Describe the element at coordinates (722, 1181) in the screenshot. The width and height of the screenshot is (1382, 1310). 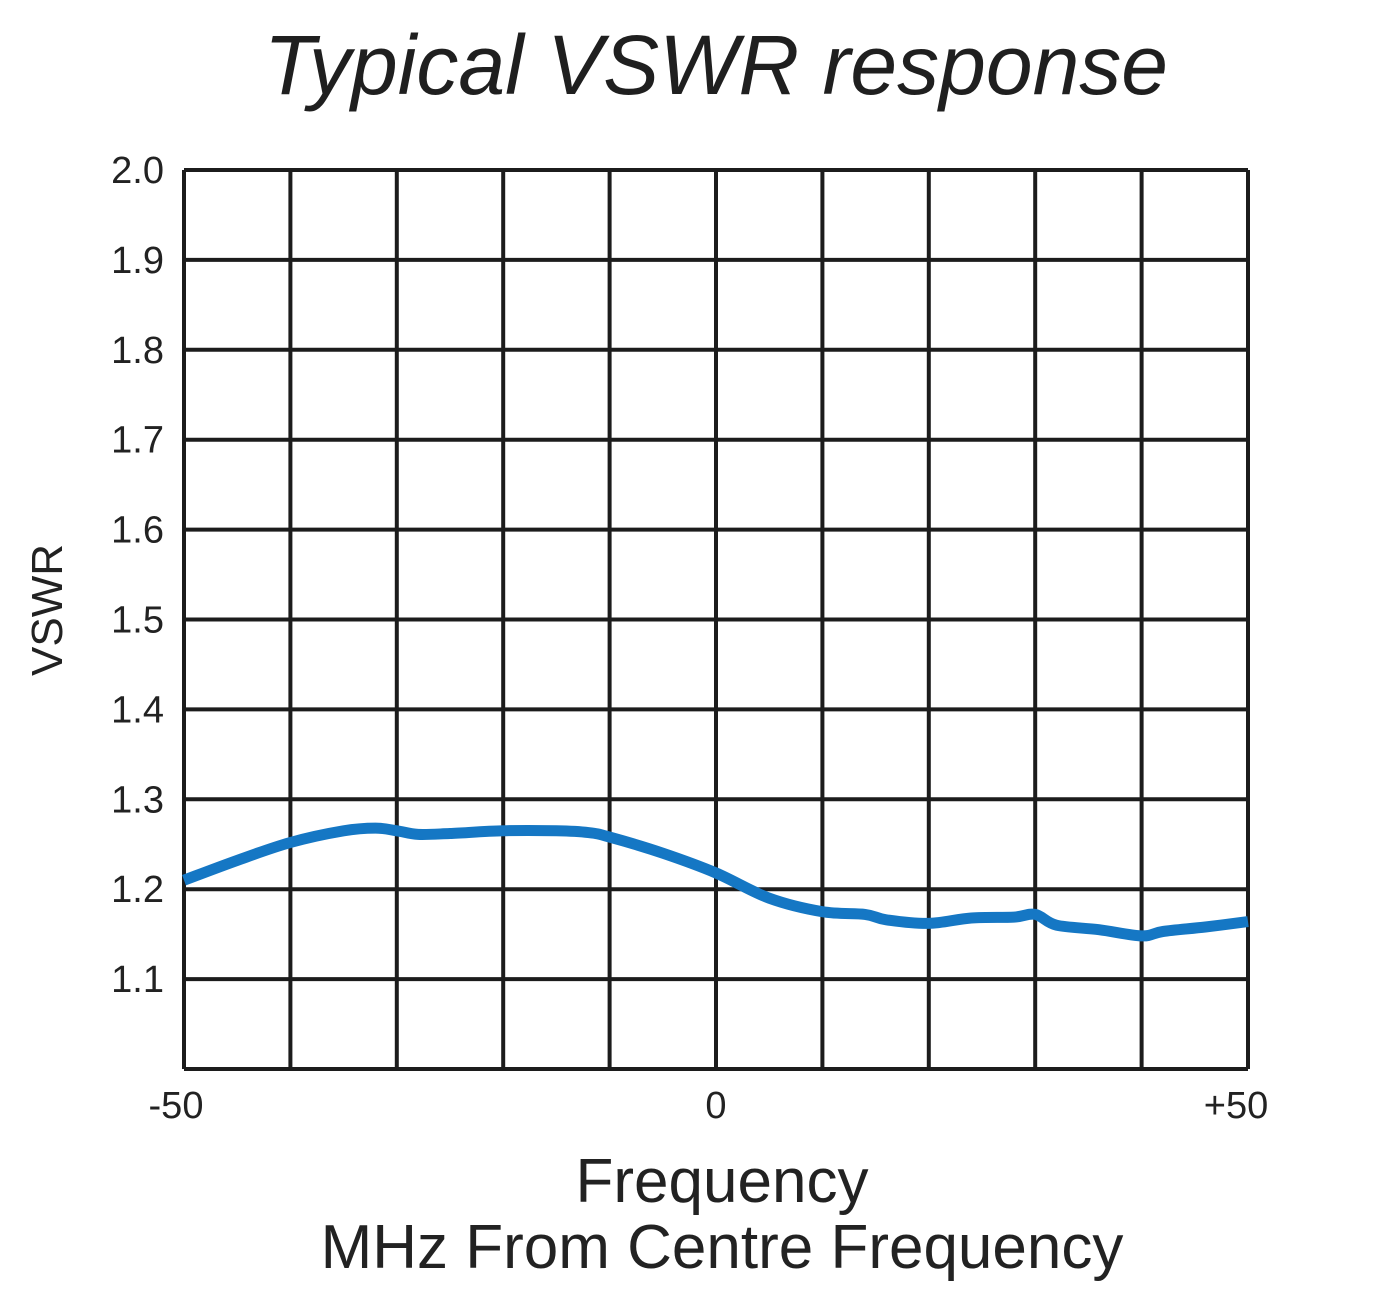
I see `x-axis-label-line1: Frequency` at that location.